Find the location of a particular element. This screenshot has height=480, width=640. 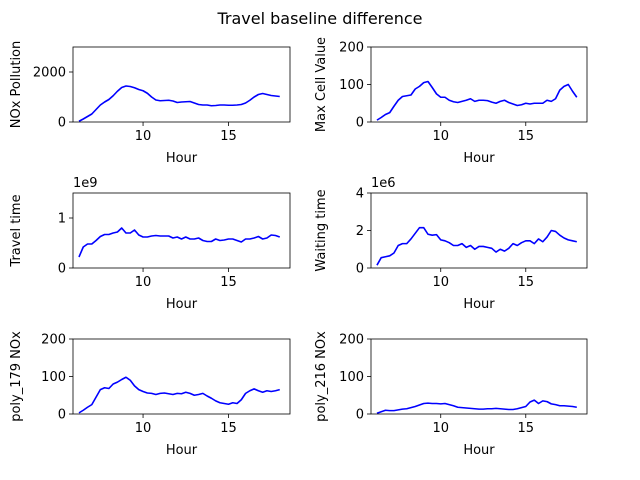

y-tick-label: 4 is located at coordinates (360, 194).